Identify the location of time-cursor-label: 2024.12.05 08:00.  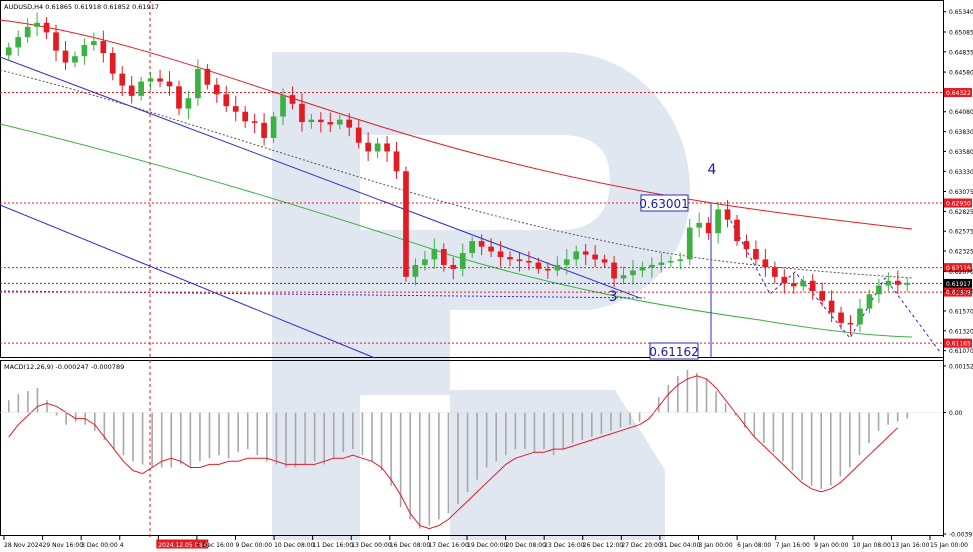
(185, 545).